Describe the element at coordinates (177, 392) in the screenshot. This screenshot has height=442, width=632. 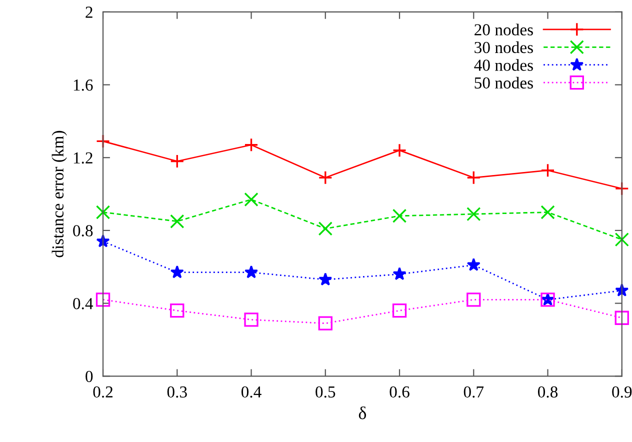
I see `x-tick-label: 0.3` at that location.